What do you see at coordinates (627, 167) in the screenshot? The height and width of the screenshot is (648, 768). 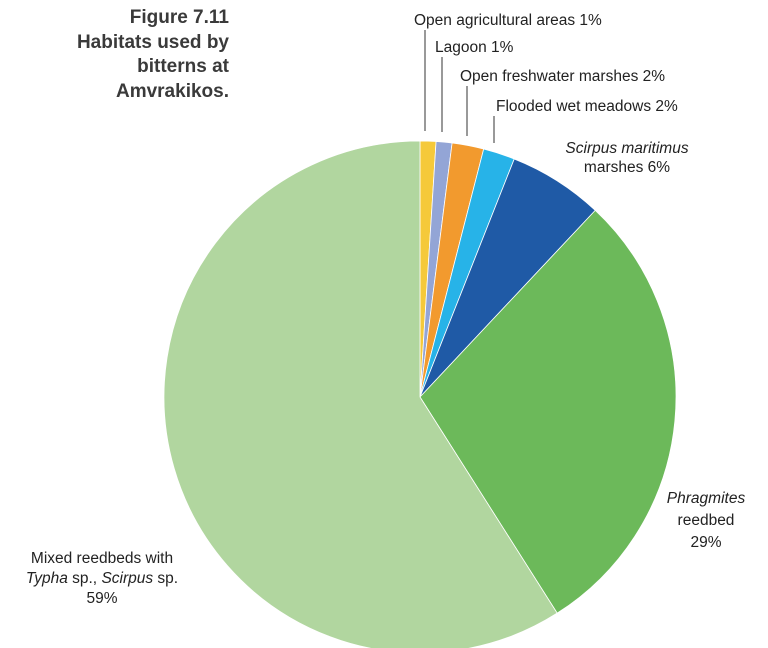 I see `slice-label-scirpus-maritimus-line-2: marshes 6%` at bounding box center [627, 167].